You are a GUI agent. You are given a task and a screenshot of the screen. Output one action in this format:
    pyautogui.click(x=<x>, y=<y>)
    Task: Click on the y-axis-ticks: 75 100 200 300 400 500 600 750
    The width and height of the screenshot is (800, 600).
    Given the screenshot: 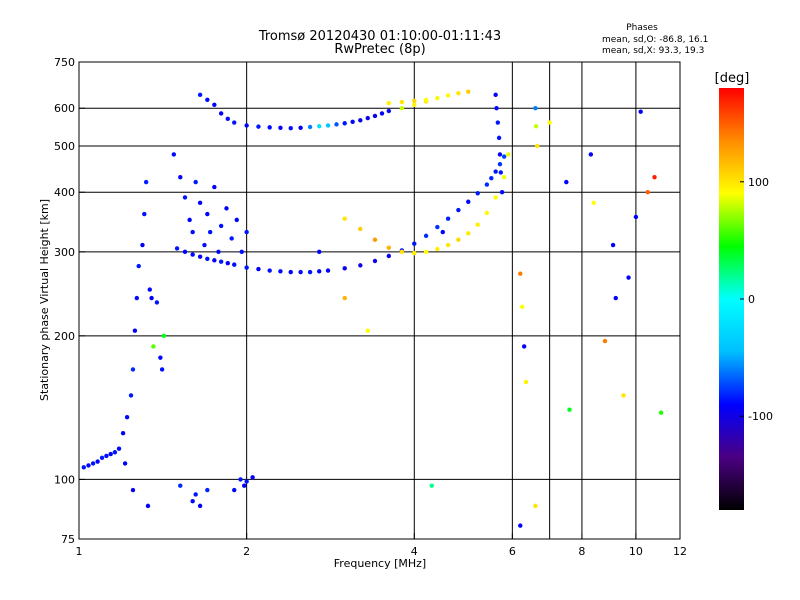 What is the action you would take?
    pyautogui.click(x=69, y=301)
    